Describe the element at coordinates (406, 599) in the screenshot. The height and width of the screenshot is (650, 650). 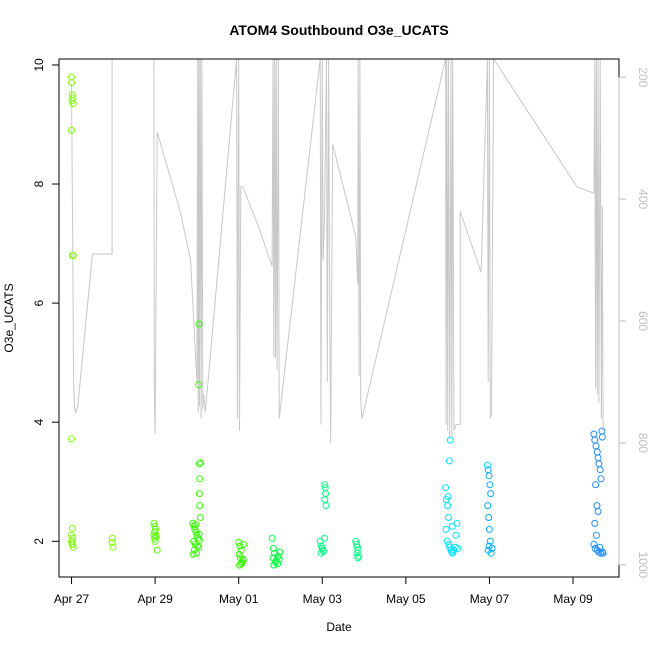
I see `x-tick-label: May 05` at that location.